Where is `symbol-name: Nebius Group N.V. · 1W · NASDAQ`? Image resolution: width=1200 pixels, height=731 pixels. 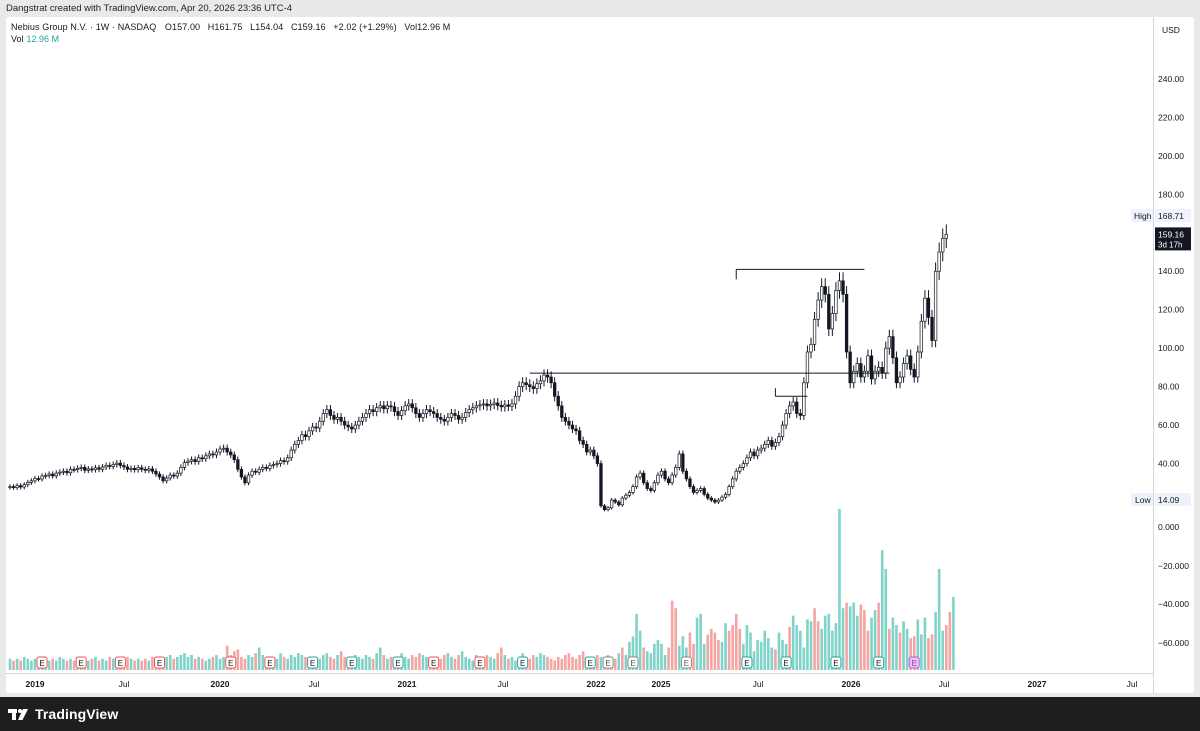 symbol-name: Nebius Group N.V. · 1W · NASDAQ is located at coordinates (84, 27).